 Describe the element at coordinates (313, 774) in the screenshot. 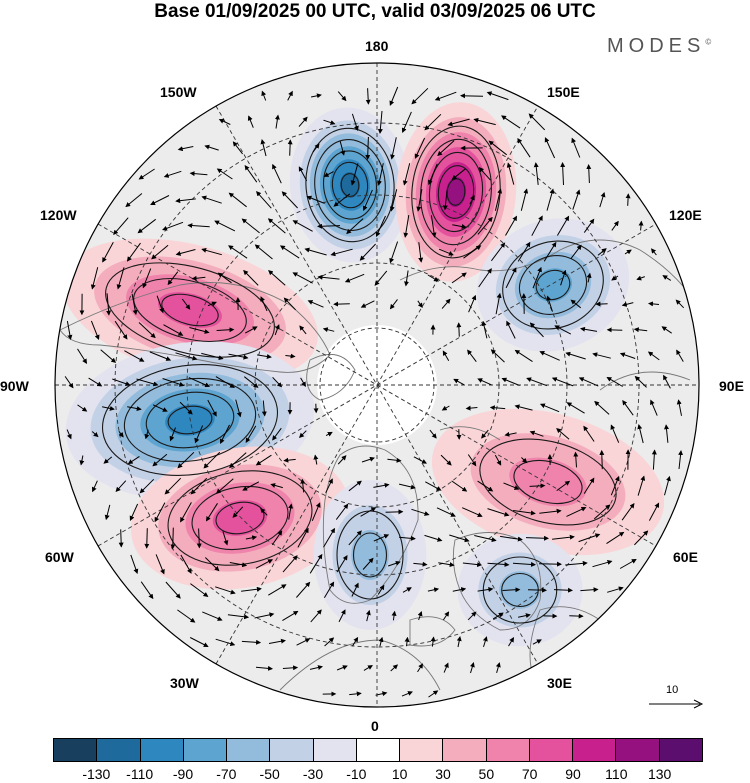

I see `colorbar-tick-label: -30` at that location.